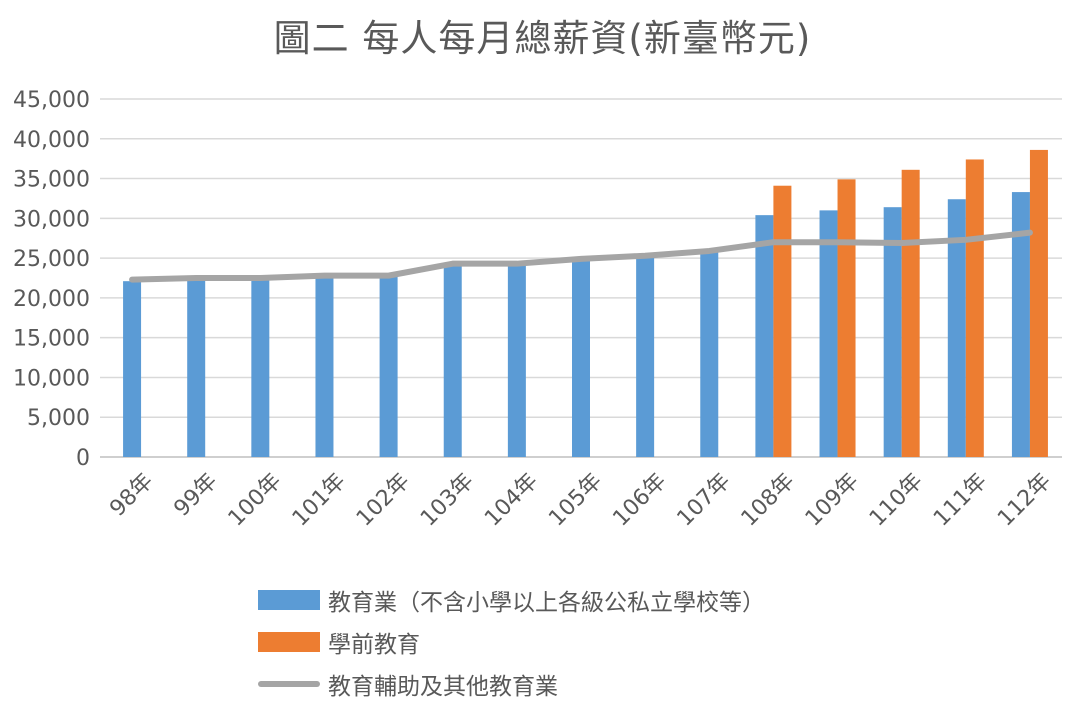  Describe the element at coordinates (960, 500) in the screenshot. I see `x-tick-label: 111年` at that location.